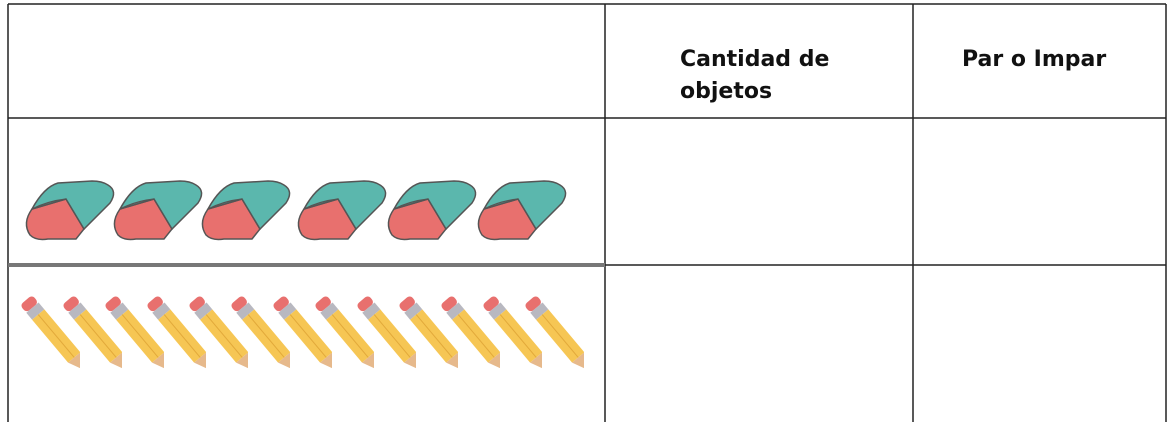 This screenshot has width=1175, height=422. Describe the element at coordinates (296, 210) in the screenshot. I see `eraser-row` at that location.